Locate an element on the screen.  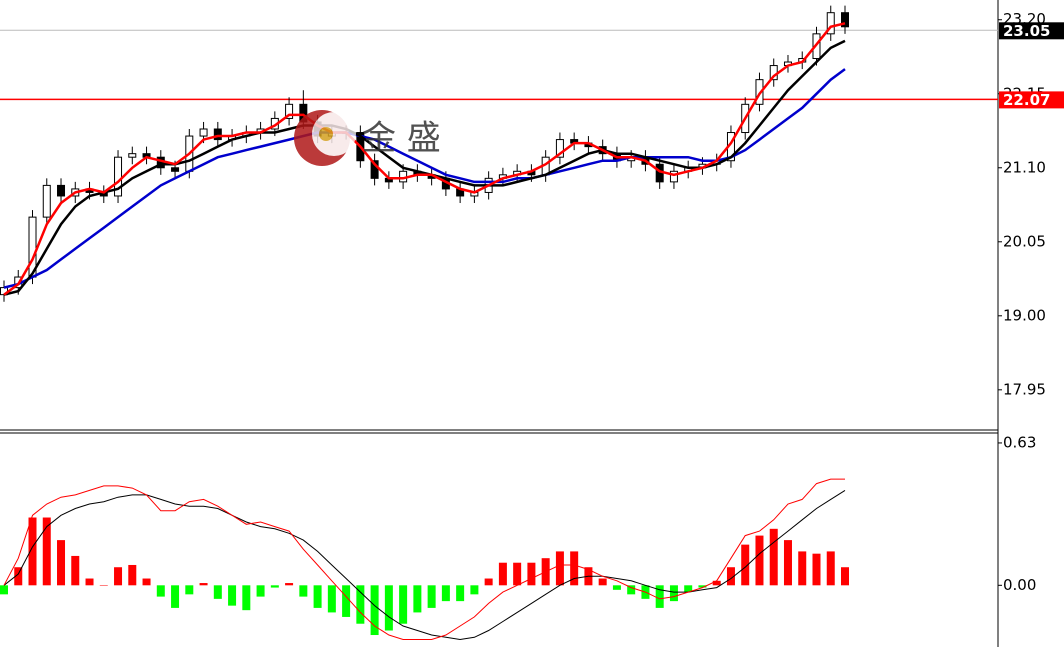
watermark: 金 盛 is located at coordinates (367, 138).